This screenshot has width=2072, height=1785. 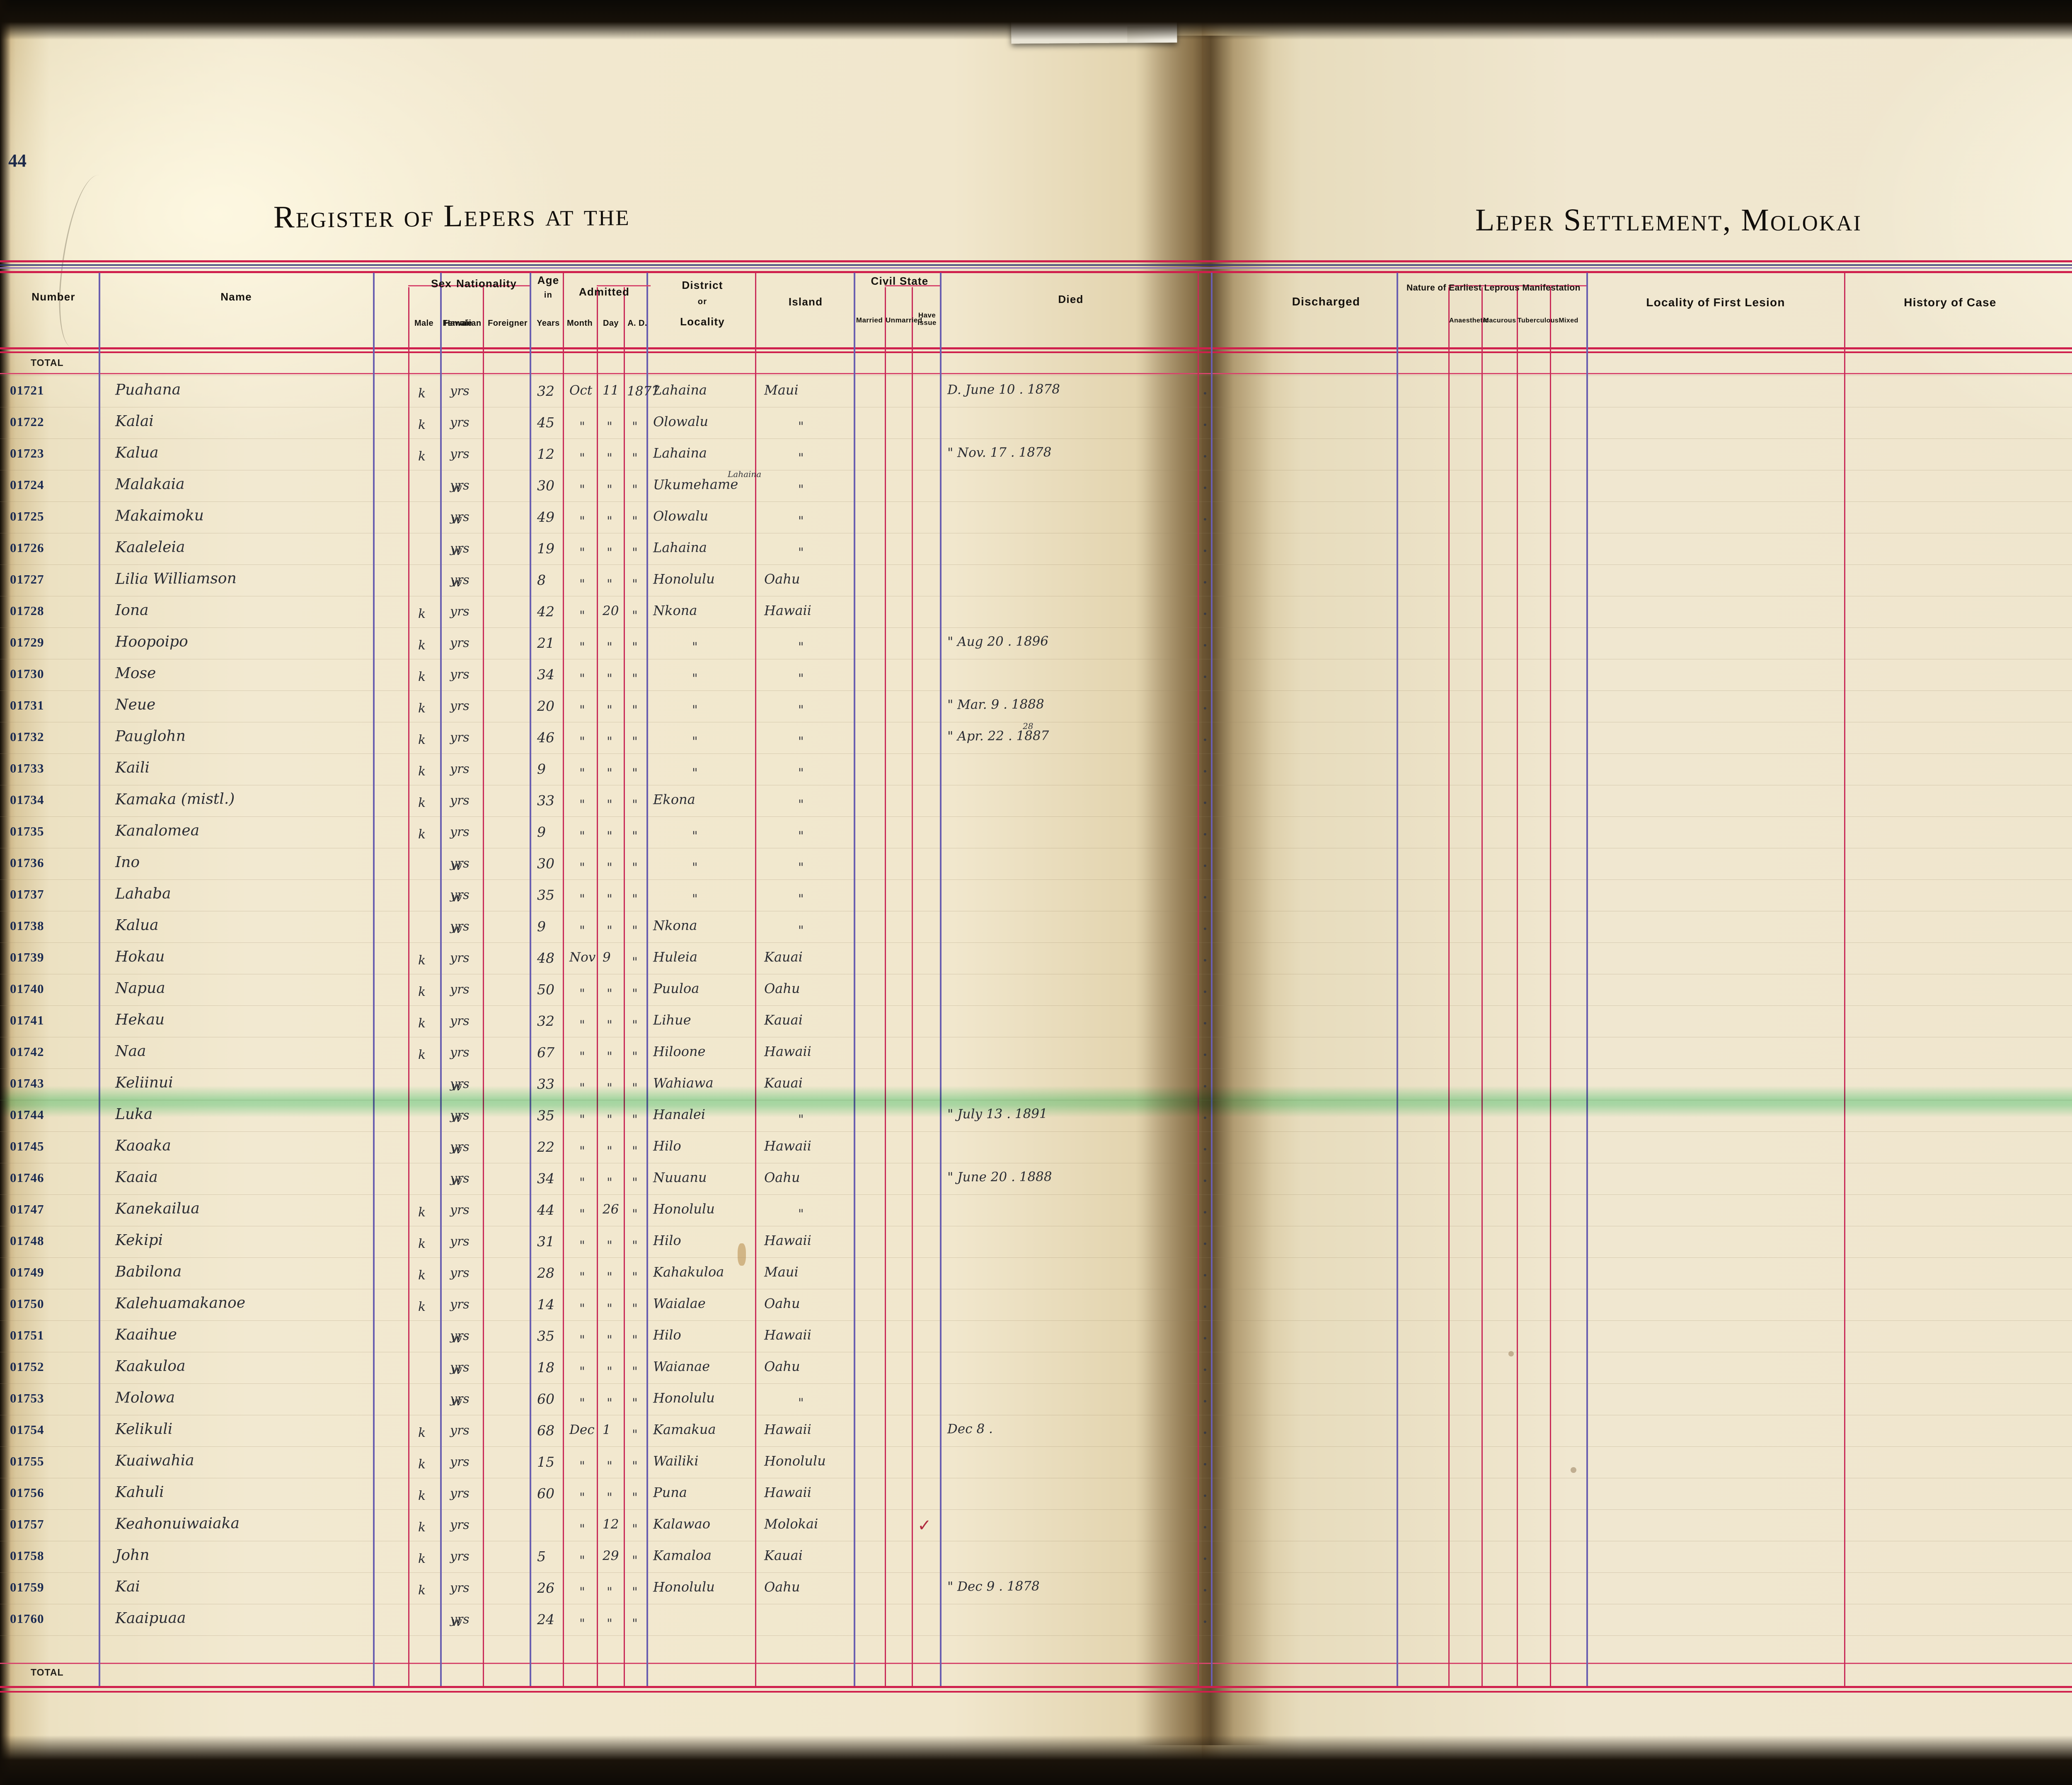 What do you see at coordinates (545, 737) in the screenshot?
I see `row-age: 46` at bounding box center [545, 737].